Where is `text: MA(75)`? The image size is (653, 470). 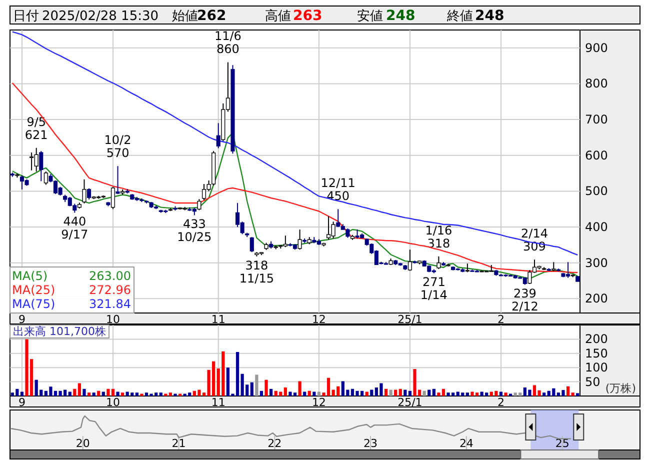 text: MA(75) is located at coordinates (34, 304).